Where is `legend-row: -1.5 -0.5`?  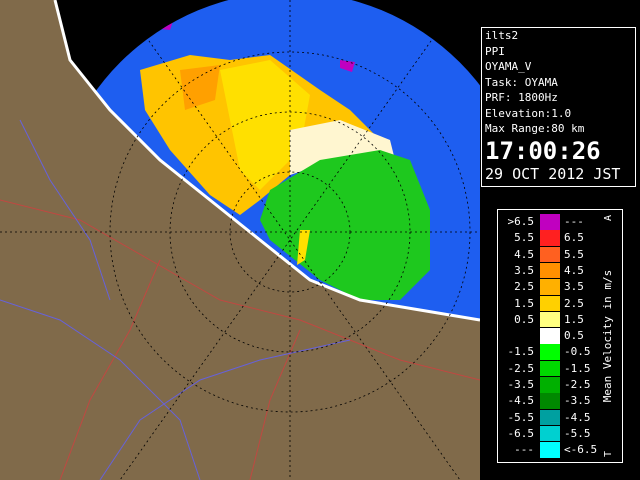 legend-row: -1.5 -0.5 is located at coordinates (553, 352).